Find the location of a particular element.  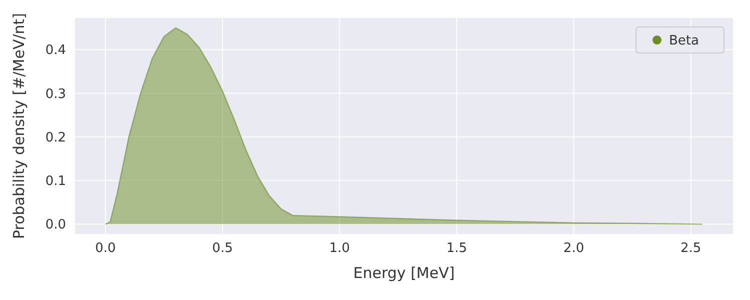

x-tick-label: 1.0 is located at coordinates (339, 248).